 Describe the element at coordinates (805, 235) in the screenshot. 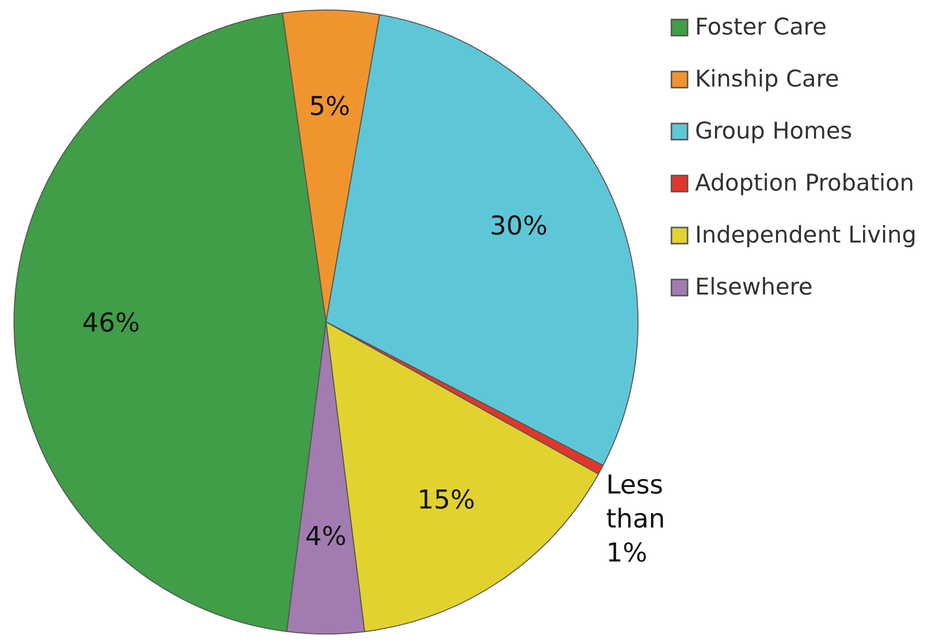

I see `legend-label: Independent Living` at that location.